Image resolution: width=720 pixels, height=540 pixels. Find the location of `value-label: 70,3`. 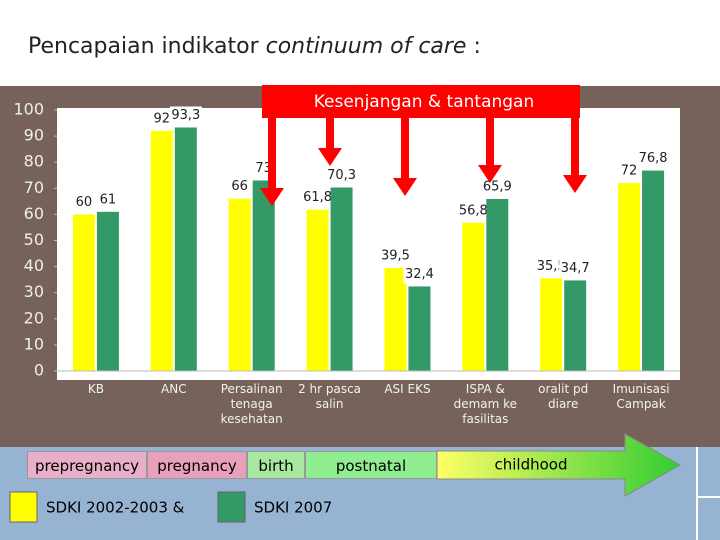

value-label: 70,3 is located at coordinates (341, 175).